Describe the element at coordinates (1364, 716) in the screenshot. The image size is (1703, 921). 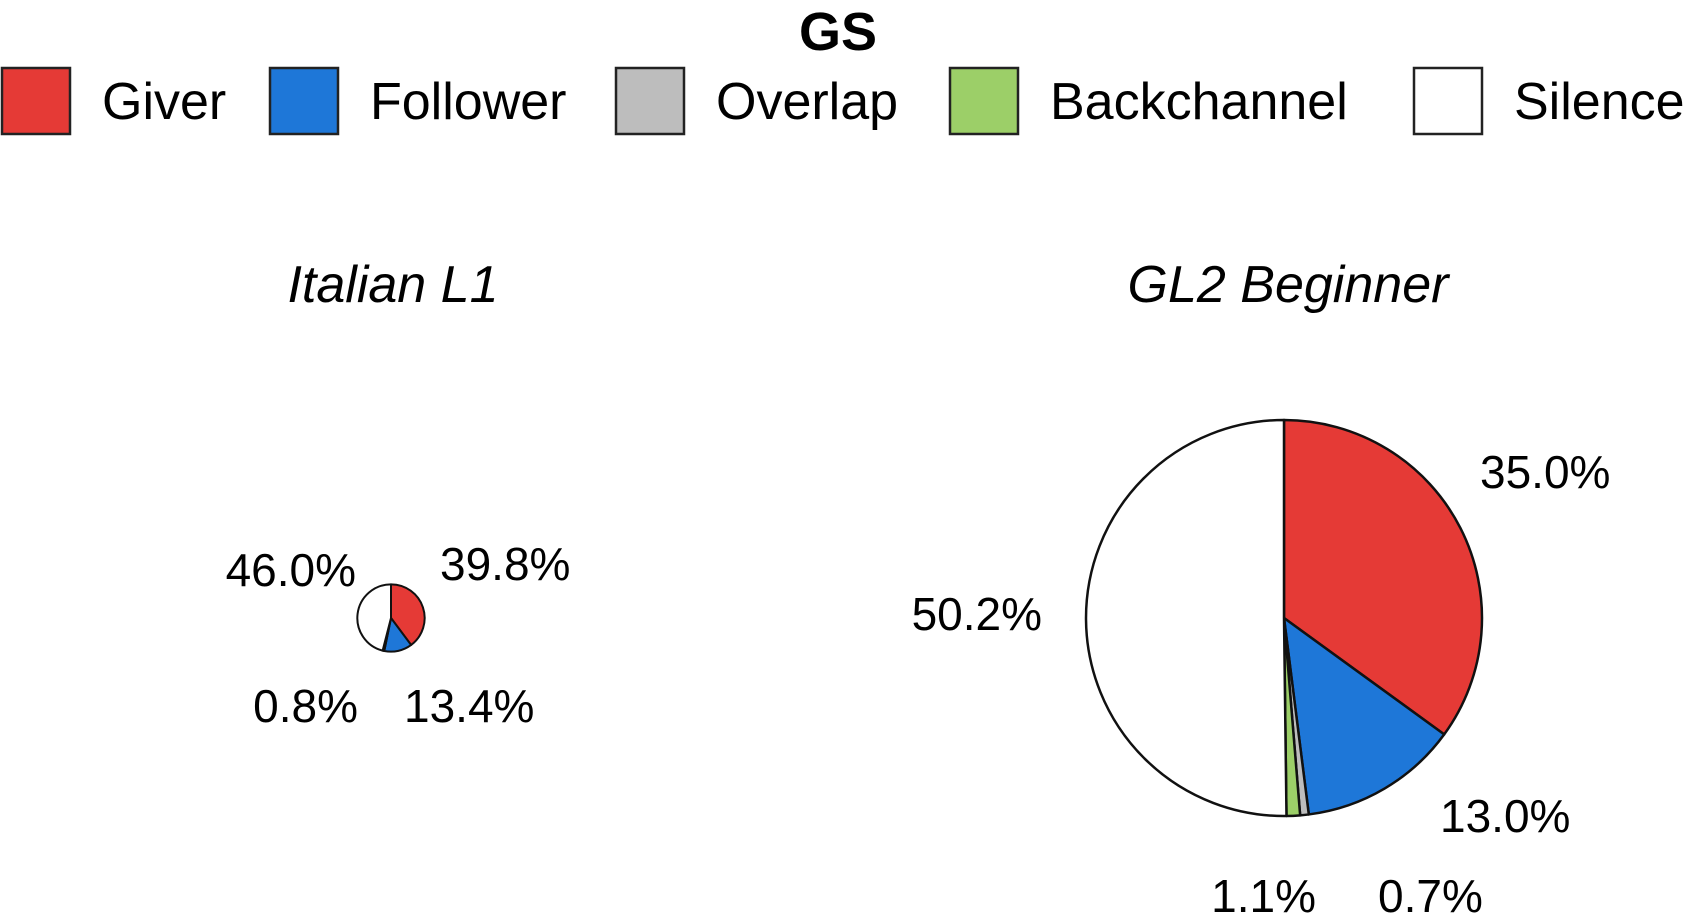
I see `pie-slice-gl2-beginner-follower` at that location.